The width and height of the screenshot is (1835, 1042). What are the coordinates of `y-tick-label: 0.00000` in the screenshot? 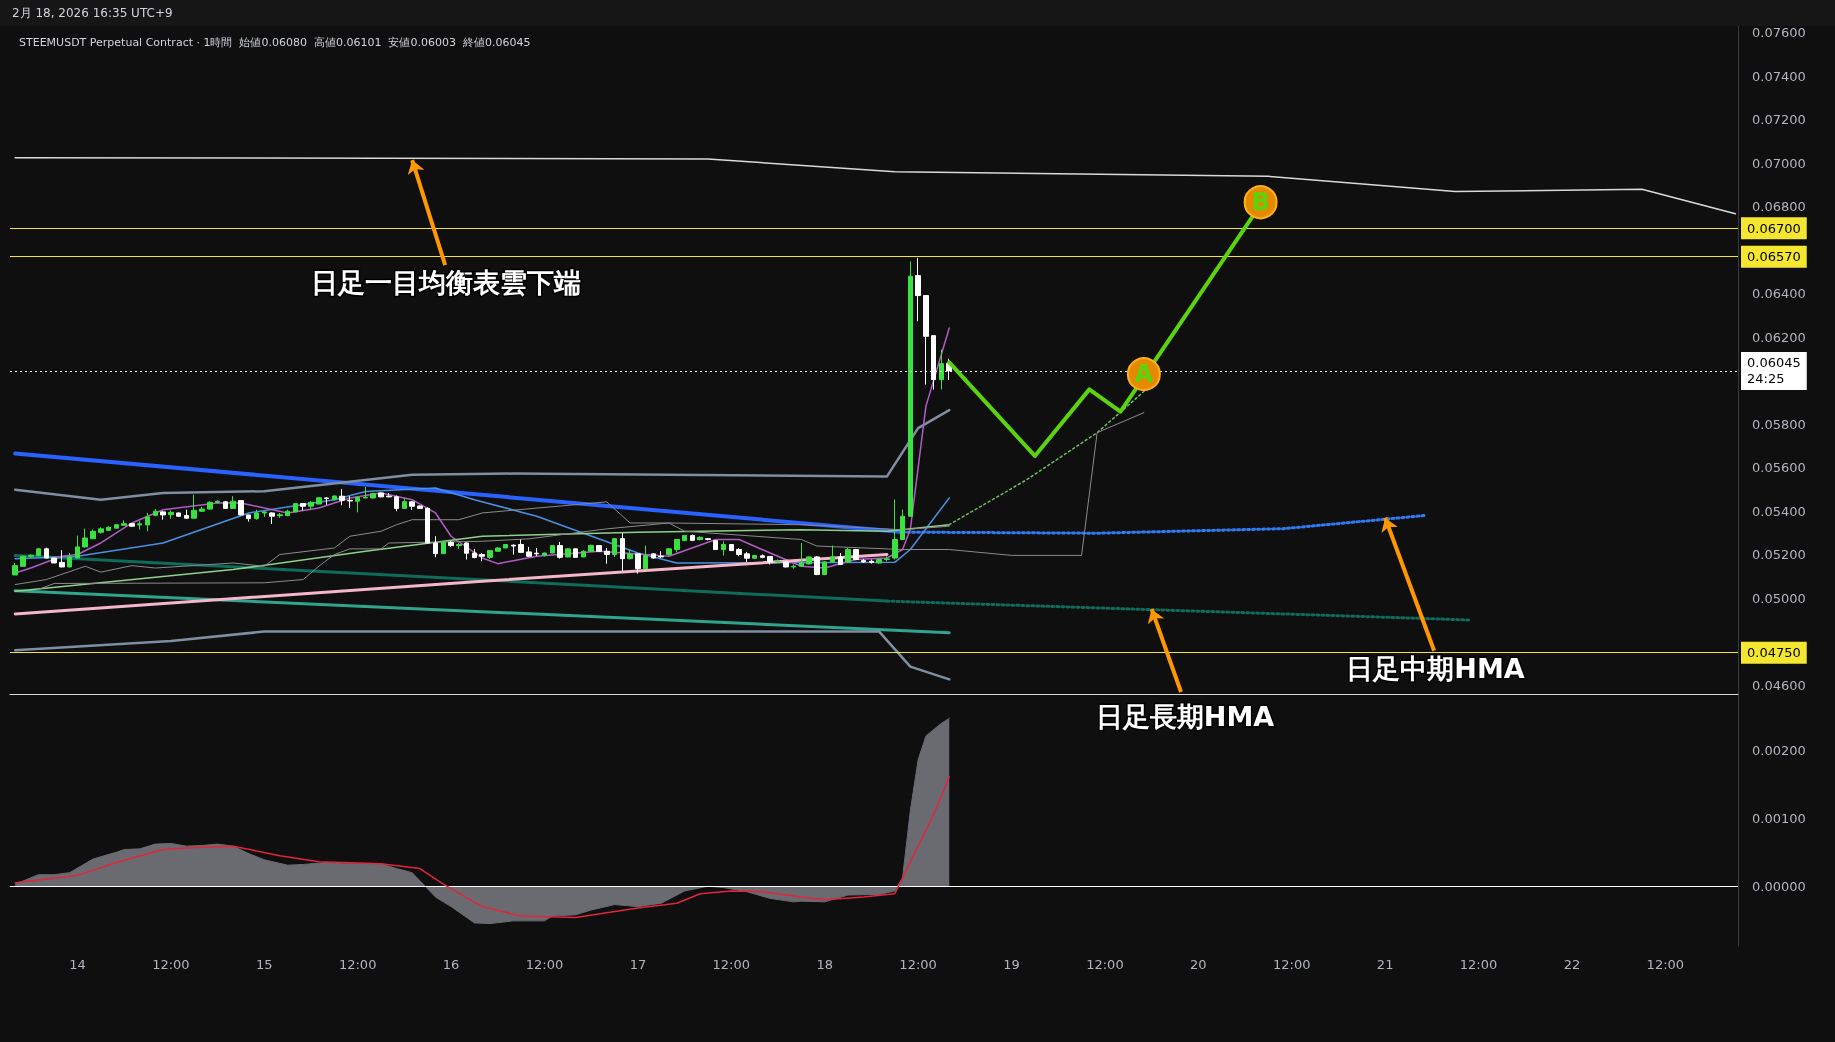 It's located at (1779, 886).